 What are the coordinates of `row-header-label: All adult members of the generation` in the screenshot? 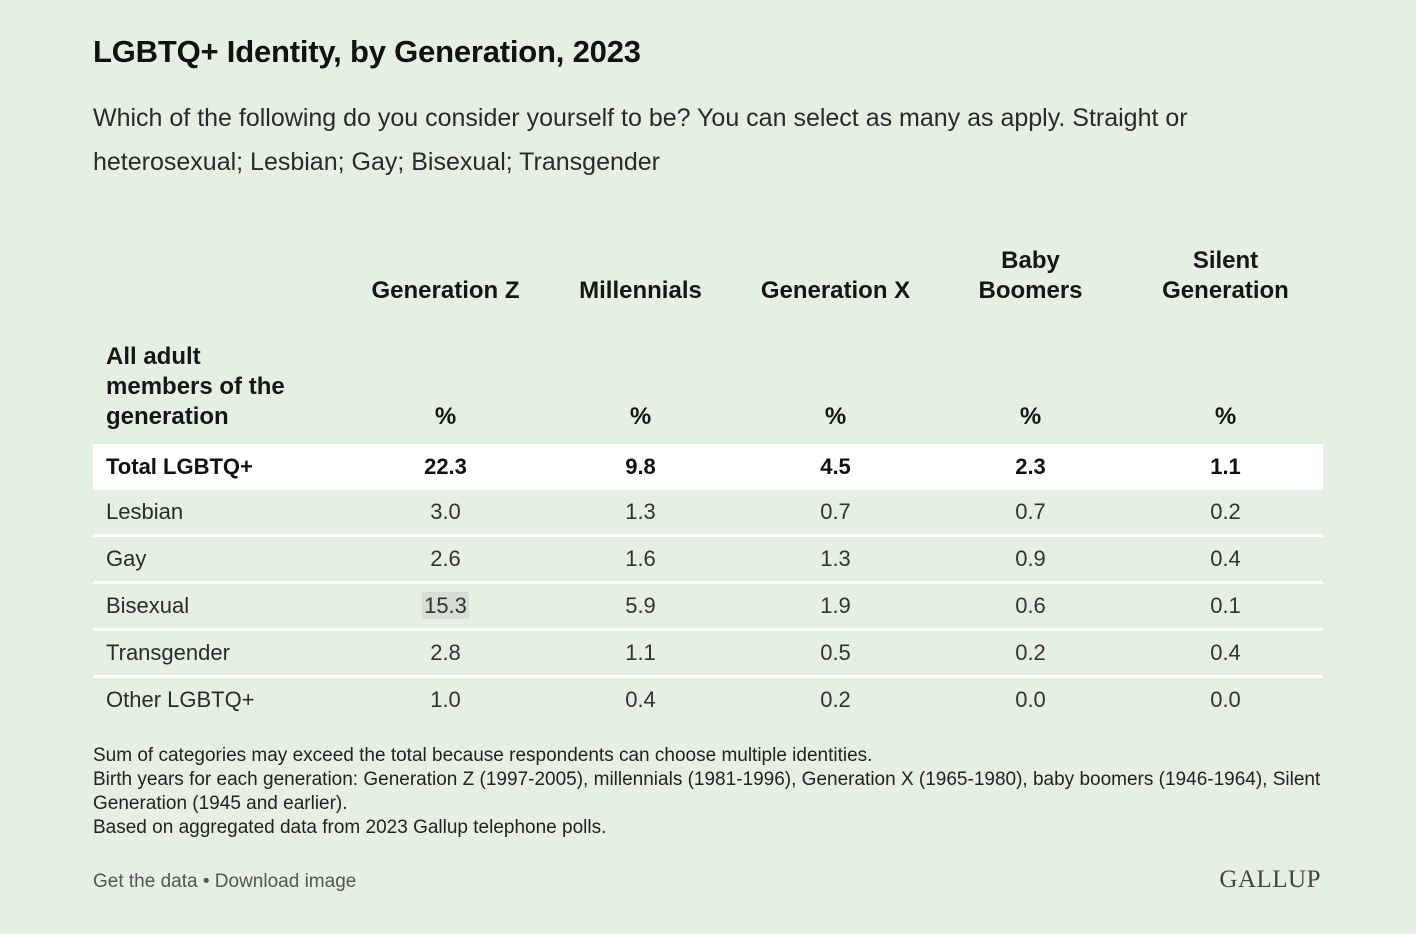 It's located at (220, 375).